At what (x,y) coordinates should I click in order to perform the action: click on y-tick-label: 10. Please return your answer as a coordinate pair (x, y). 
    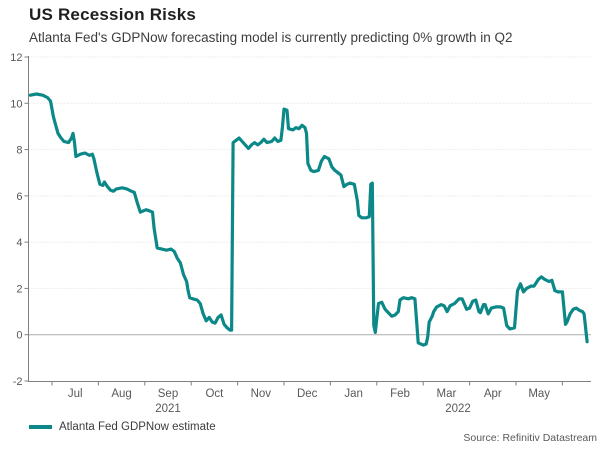
    Looking at the image, I should click on (16, 104).